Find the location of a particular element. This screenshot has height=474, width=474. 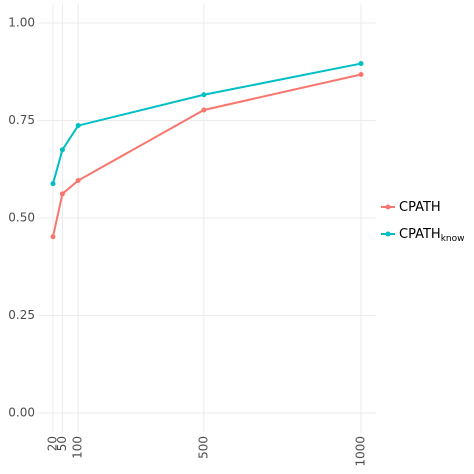

legend-label: CPATHknow is located at coordinates (431, 235).